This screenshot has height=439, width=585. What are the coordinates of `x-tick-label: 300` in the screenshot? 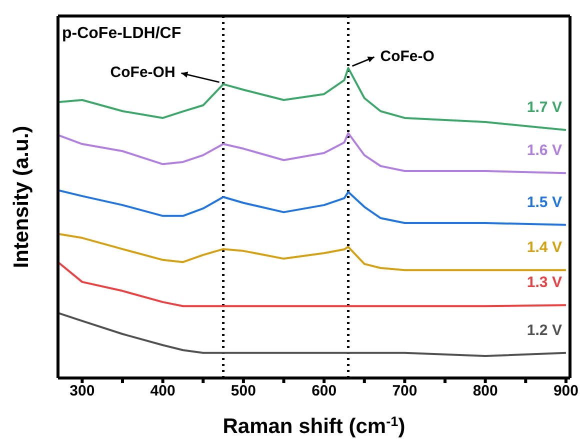 It's located at (82, 391).